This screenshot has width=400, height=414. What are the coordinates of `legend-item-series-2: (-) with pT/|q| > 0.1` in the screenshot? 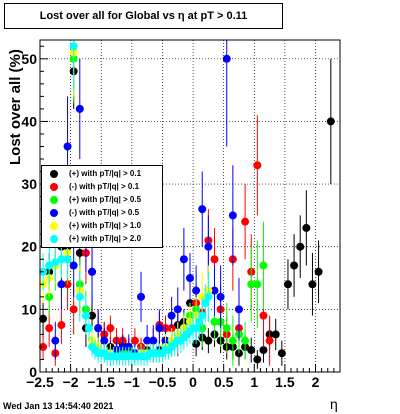 It's located at (102, 187).